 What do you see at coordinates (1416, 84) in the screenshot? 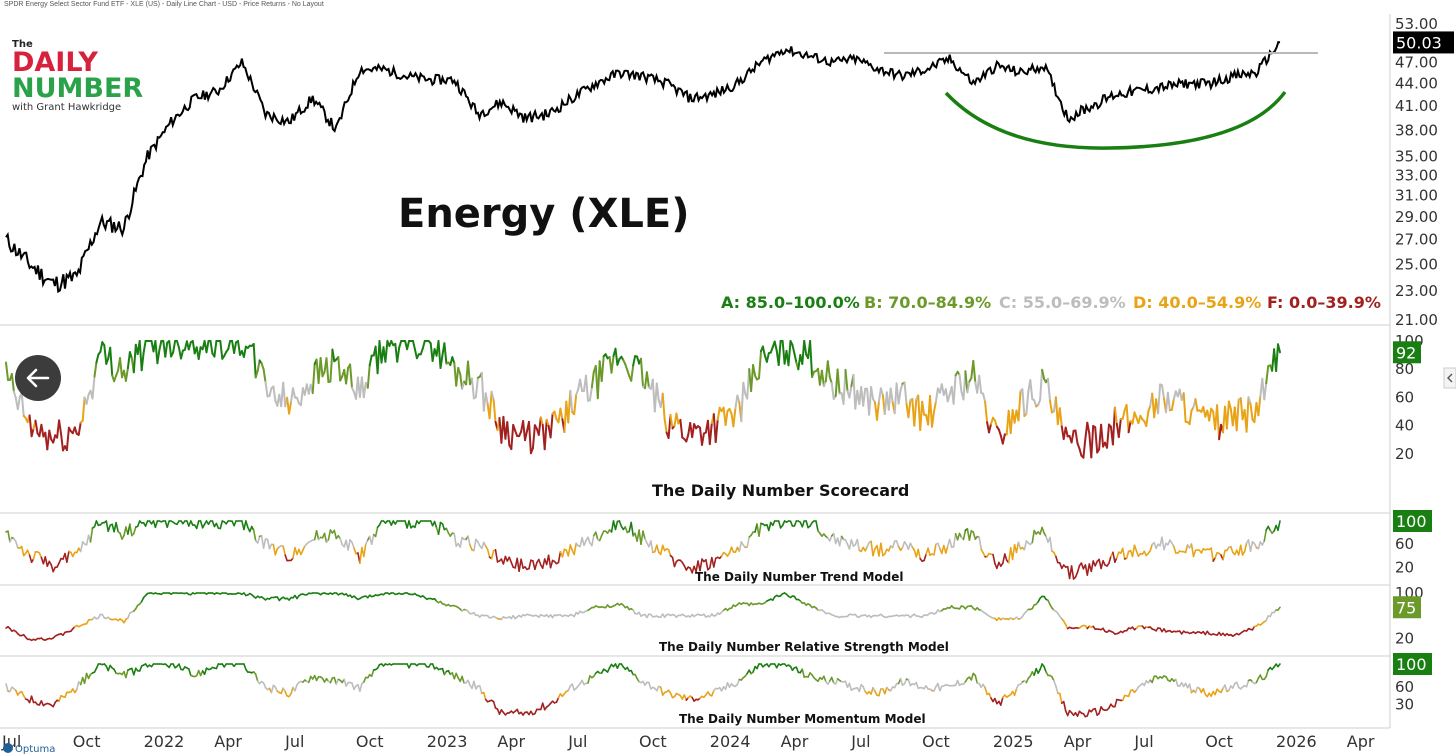
I see `price-tick-label: 44.00` at bounding box center [1416, 84].